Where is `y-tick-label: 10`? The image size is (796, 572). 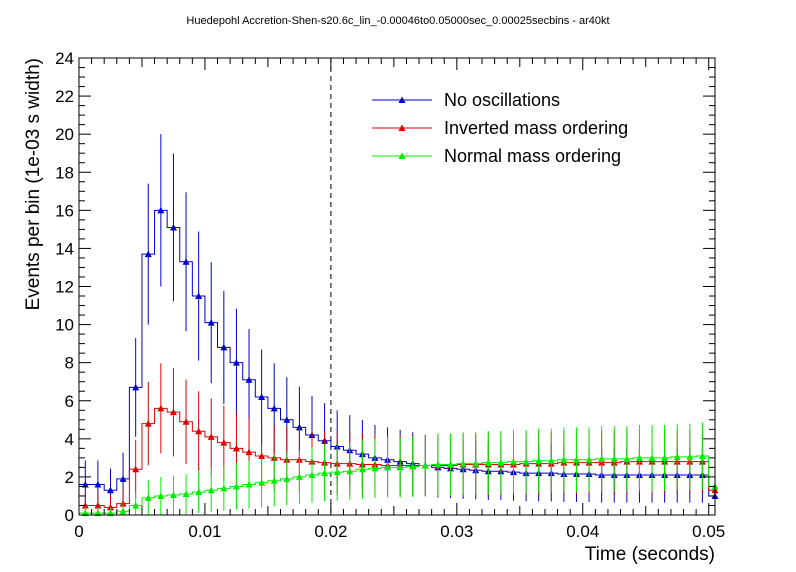 y-tick-label: 10 is located at coordinates (64, 325).